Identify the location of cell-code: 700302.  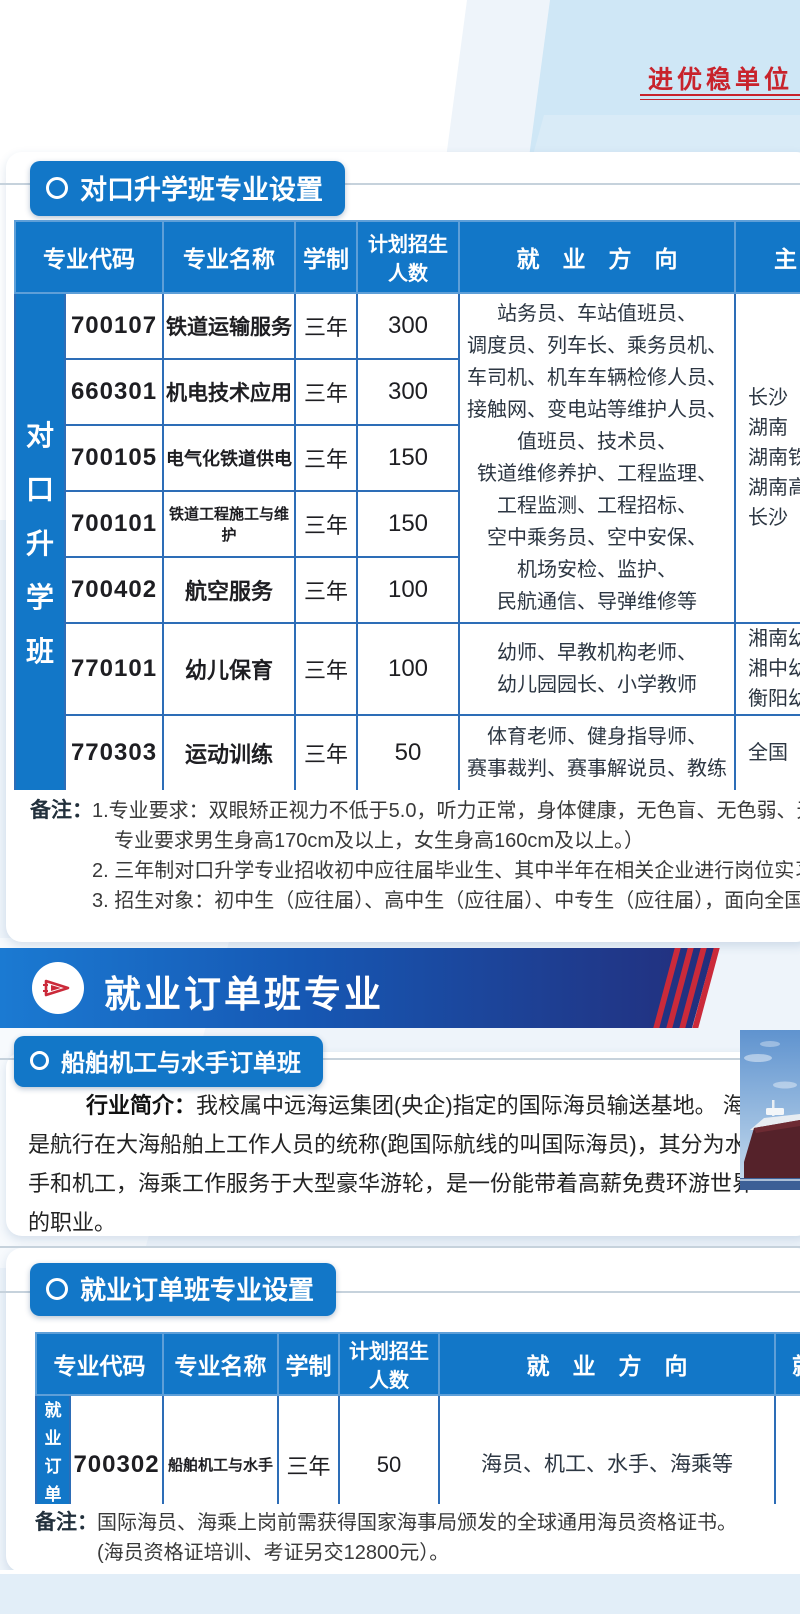
(116, 1449).